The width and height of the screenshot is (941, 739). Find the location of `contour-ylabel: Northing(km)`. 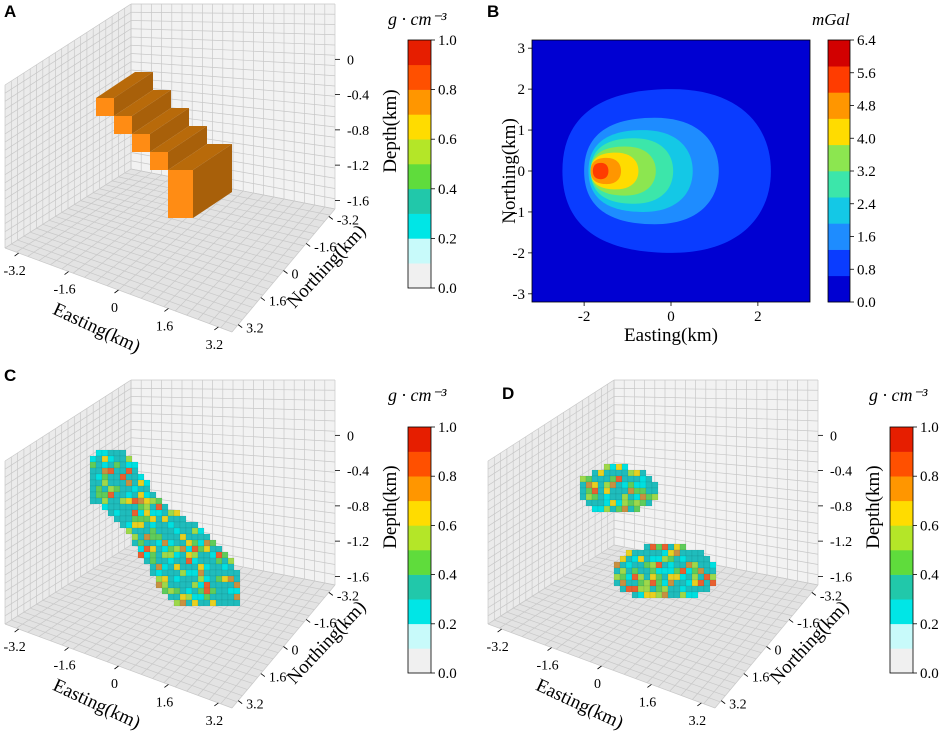

contour-ylabel: Northing(km) is located at coordinates (509, 171).